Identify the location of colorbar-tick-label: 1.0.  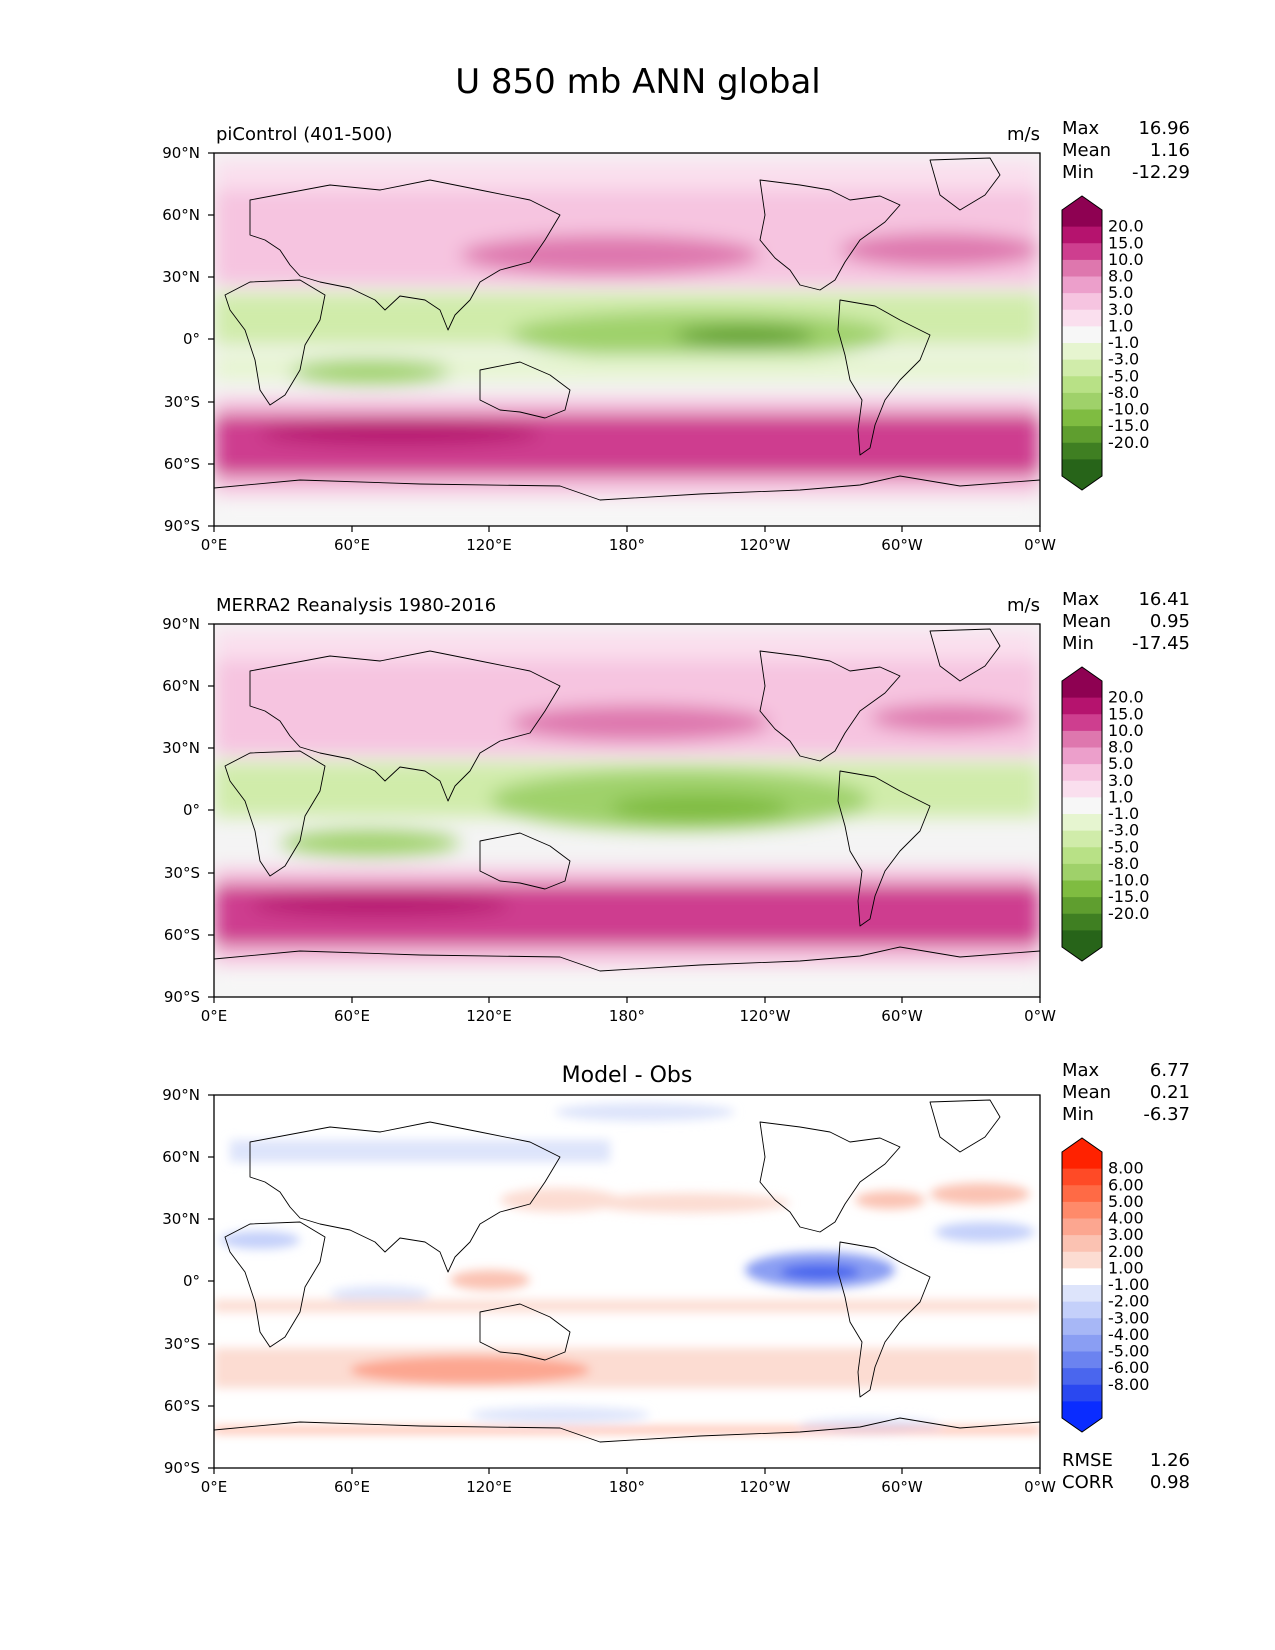
(1120, 325).